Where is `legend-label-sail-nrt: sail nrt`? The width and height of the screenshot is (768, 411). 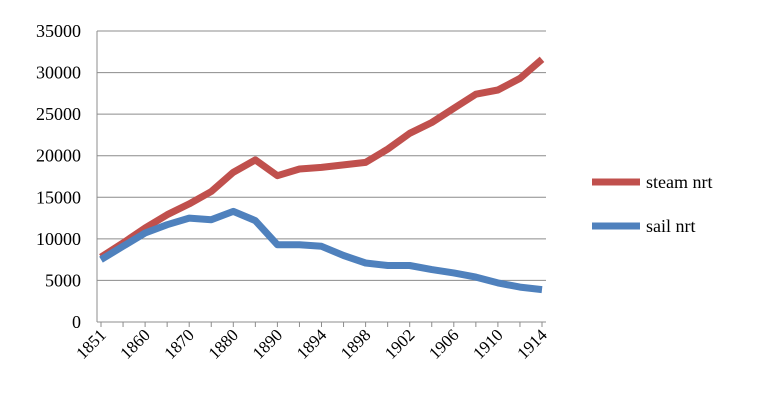
legend-label-sail-nrt: sail nrt is located at coordinates (671, 226).